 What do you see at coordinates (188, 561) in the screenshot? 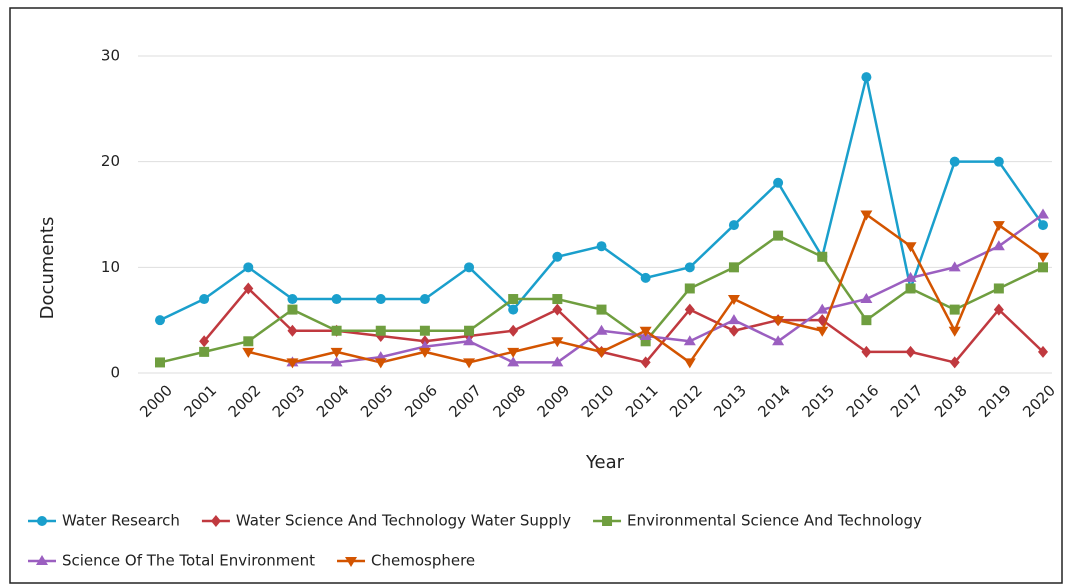
I see `legend-label: Science Of The Total Environment` at bounding box center [188, 561].